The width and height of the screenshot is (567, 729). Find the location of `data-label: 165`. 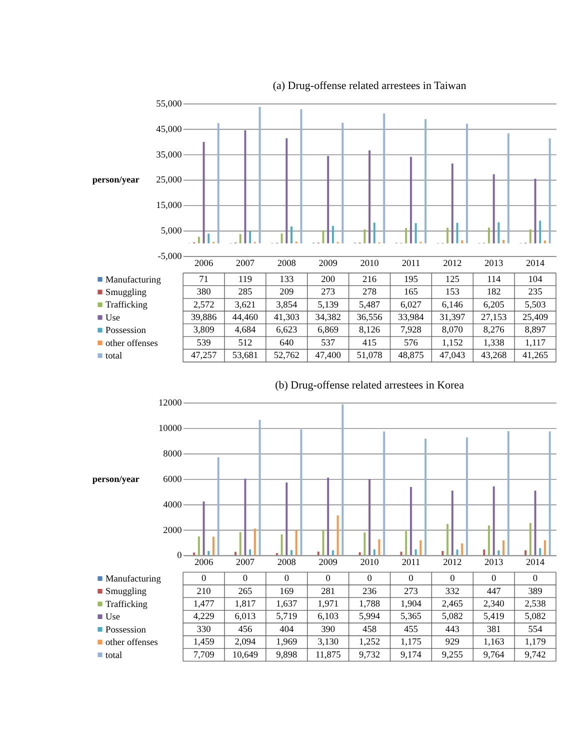

data-label: 165 is located at coordinates (411, 293).